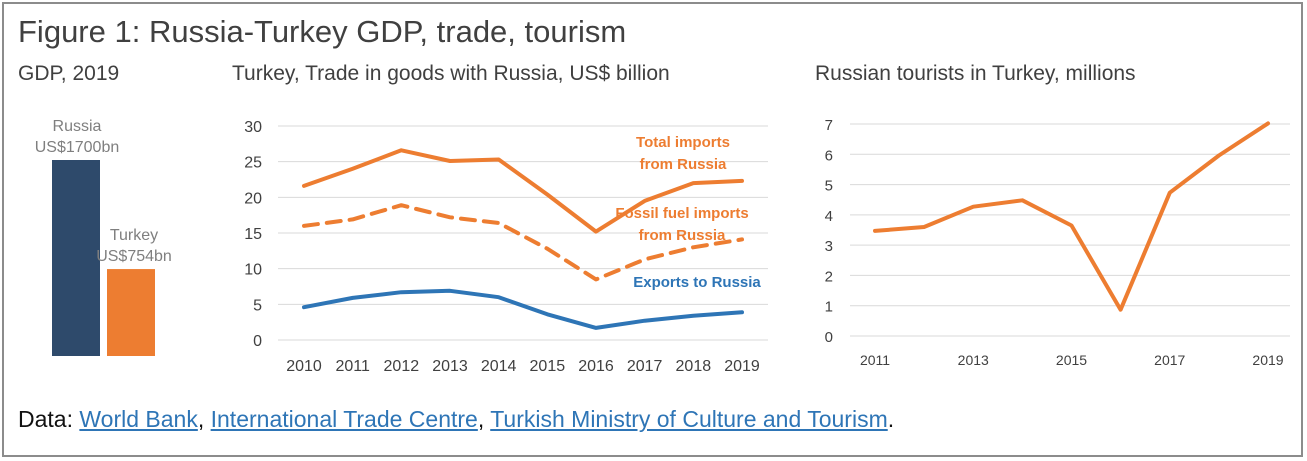  Describe the element at coordinates (697, 282) in the screenshot. I see `series-label: Exports to Russia` at that location.